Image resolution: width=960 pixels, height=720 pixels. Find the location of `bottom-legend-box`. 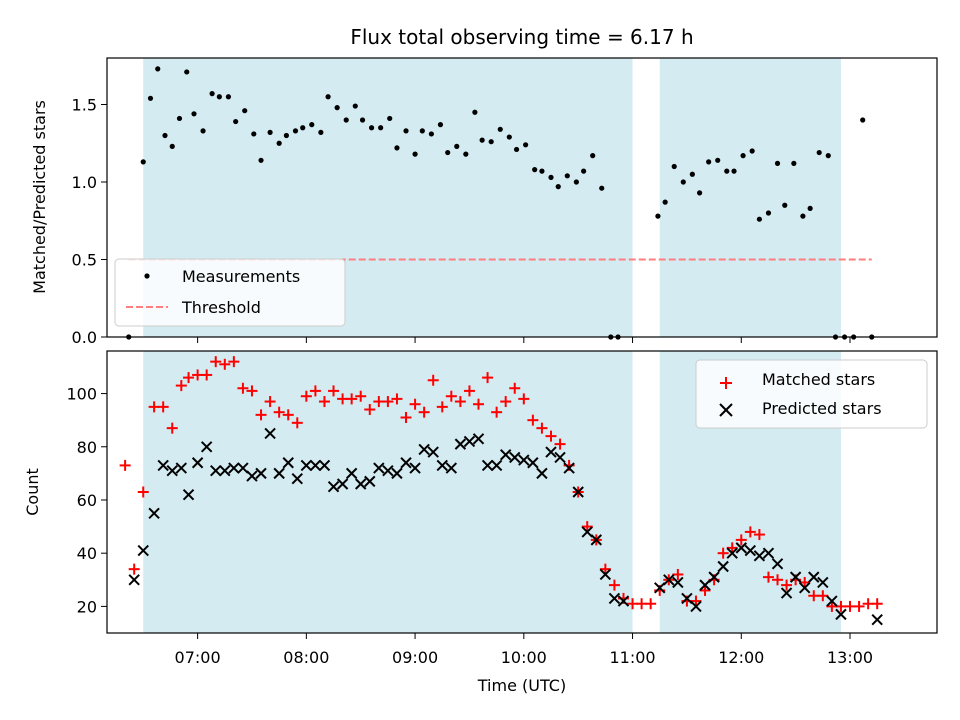

bottom-legend-box is located at coordinates (811, 394).